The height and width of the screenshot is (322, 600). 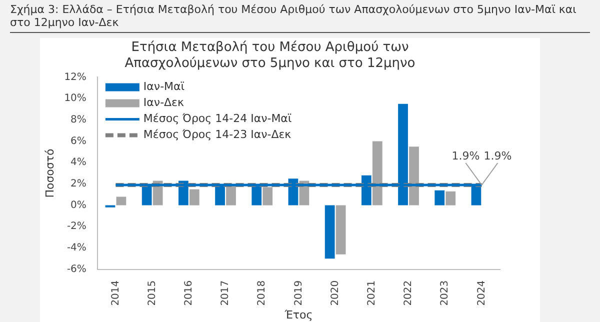 What do you see at coordinates (445, 293) in the screenshot?
I see `x-tick-label: 2023` at bounding box center [445, 293].